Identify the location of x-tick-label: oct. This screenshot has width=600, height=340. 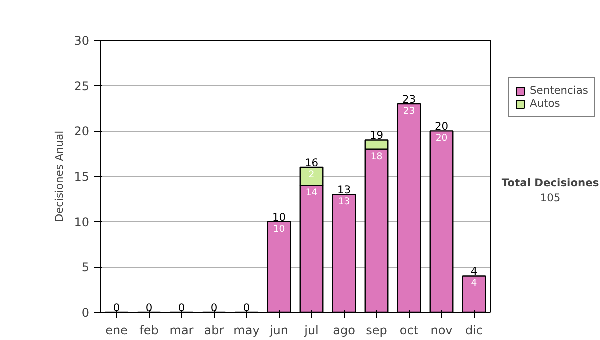
(409, 331).